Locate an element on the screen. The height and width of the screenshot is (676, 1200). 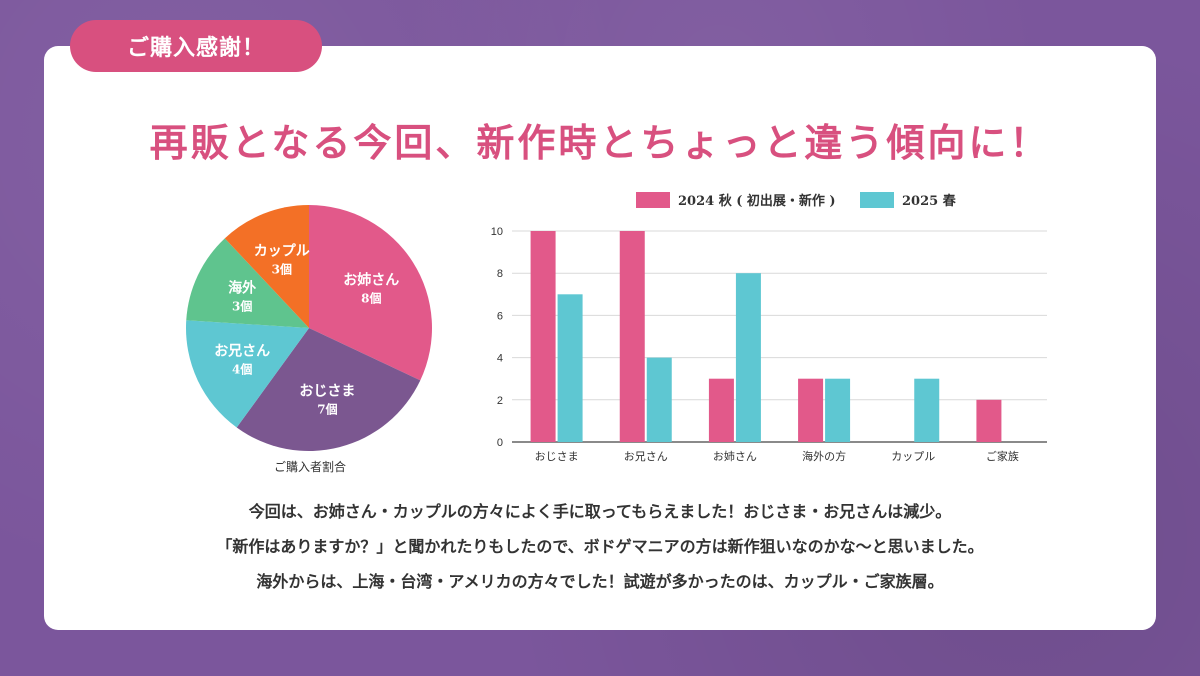
page-title: 再販となる今回、新作時とちょっと違う傾向に！ is located at coordinates (600, 142).